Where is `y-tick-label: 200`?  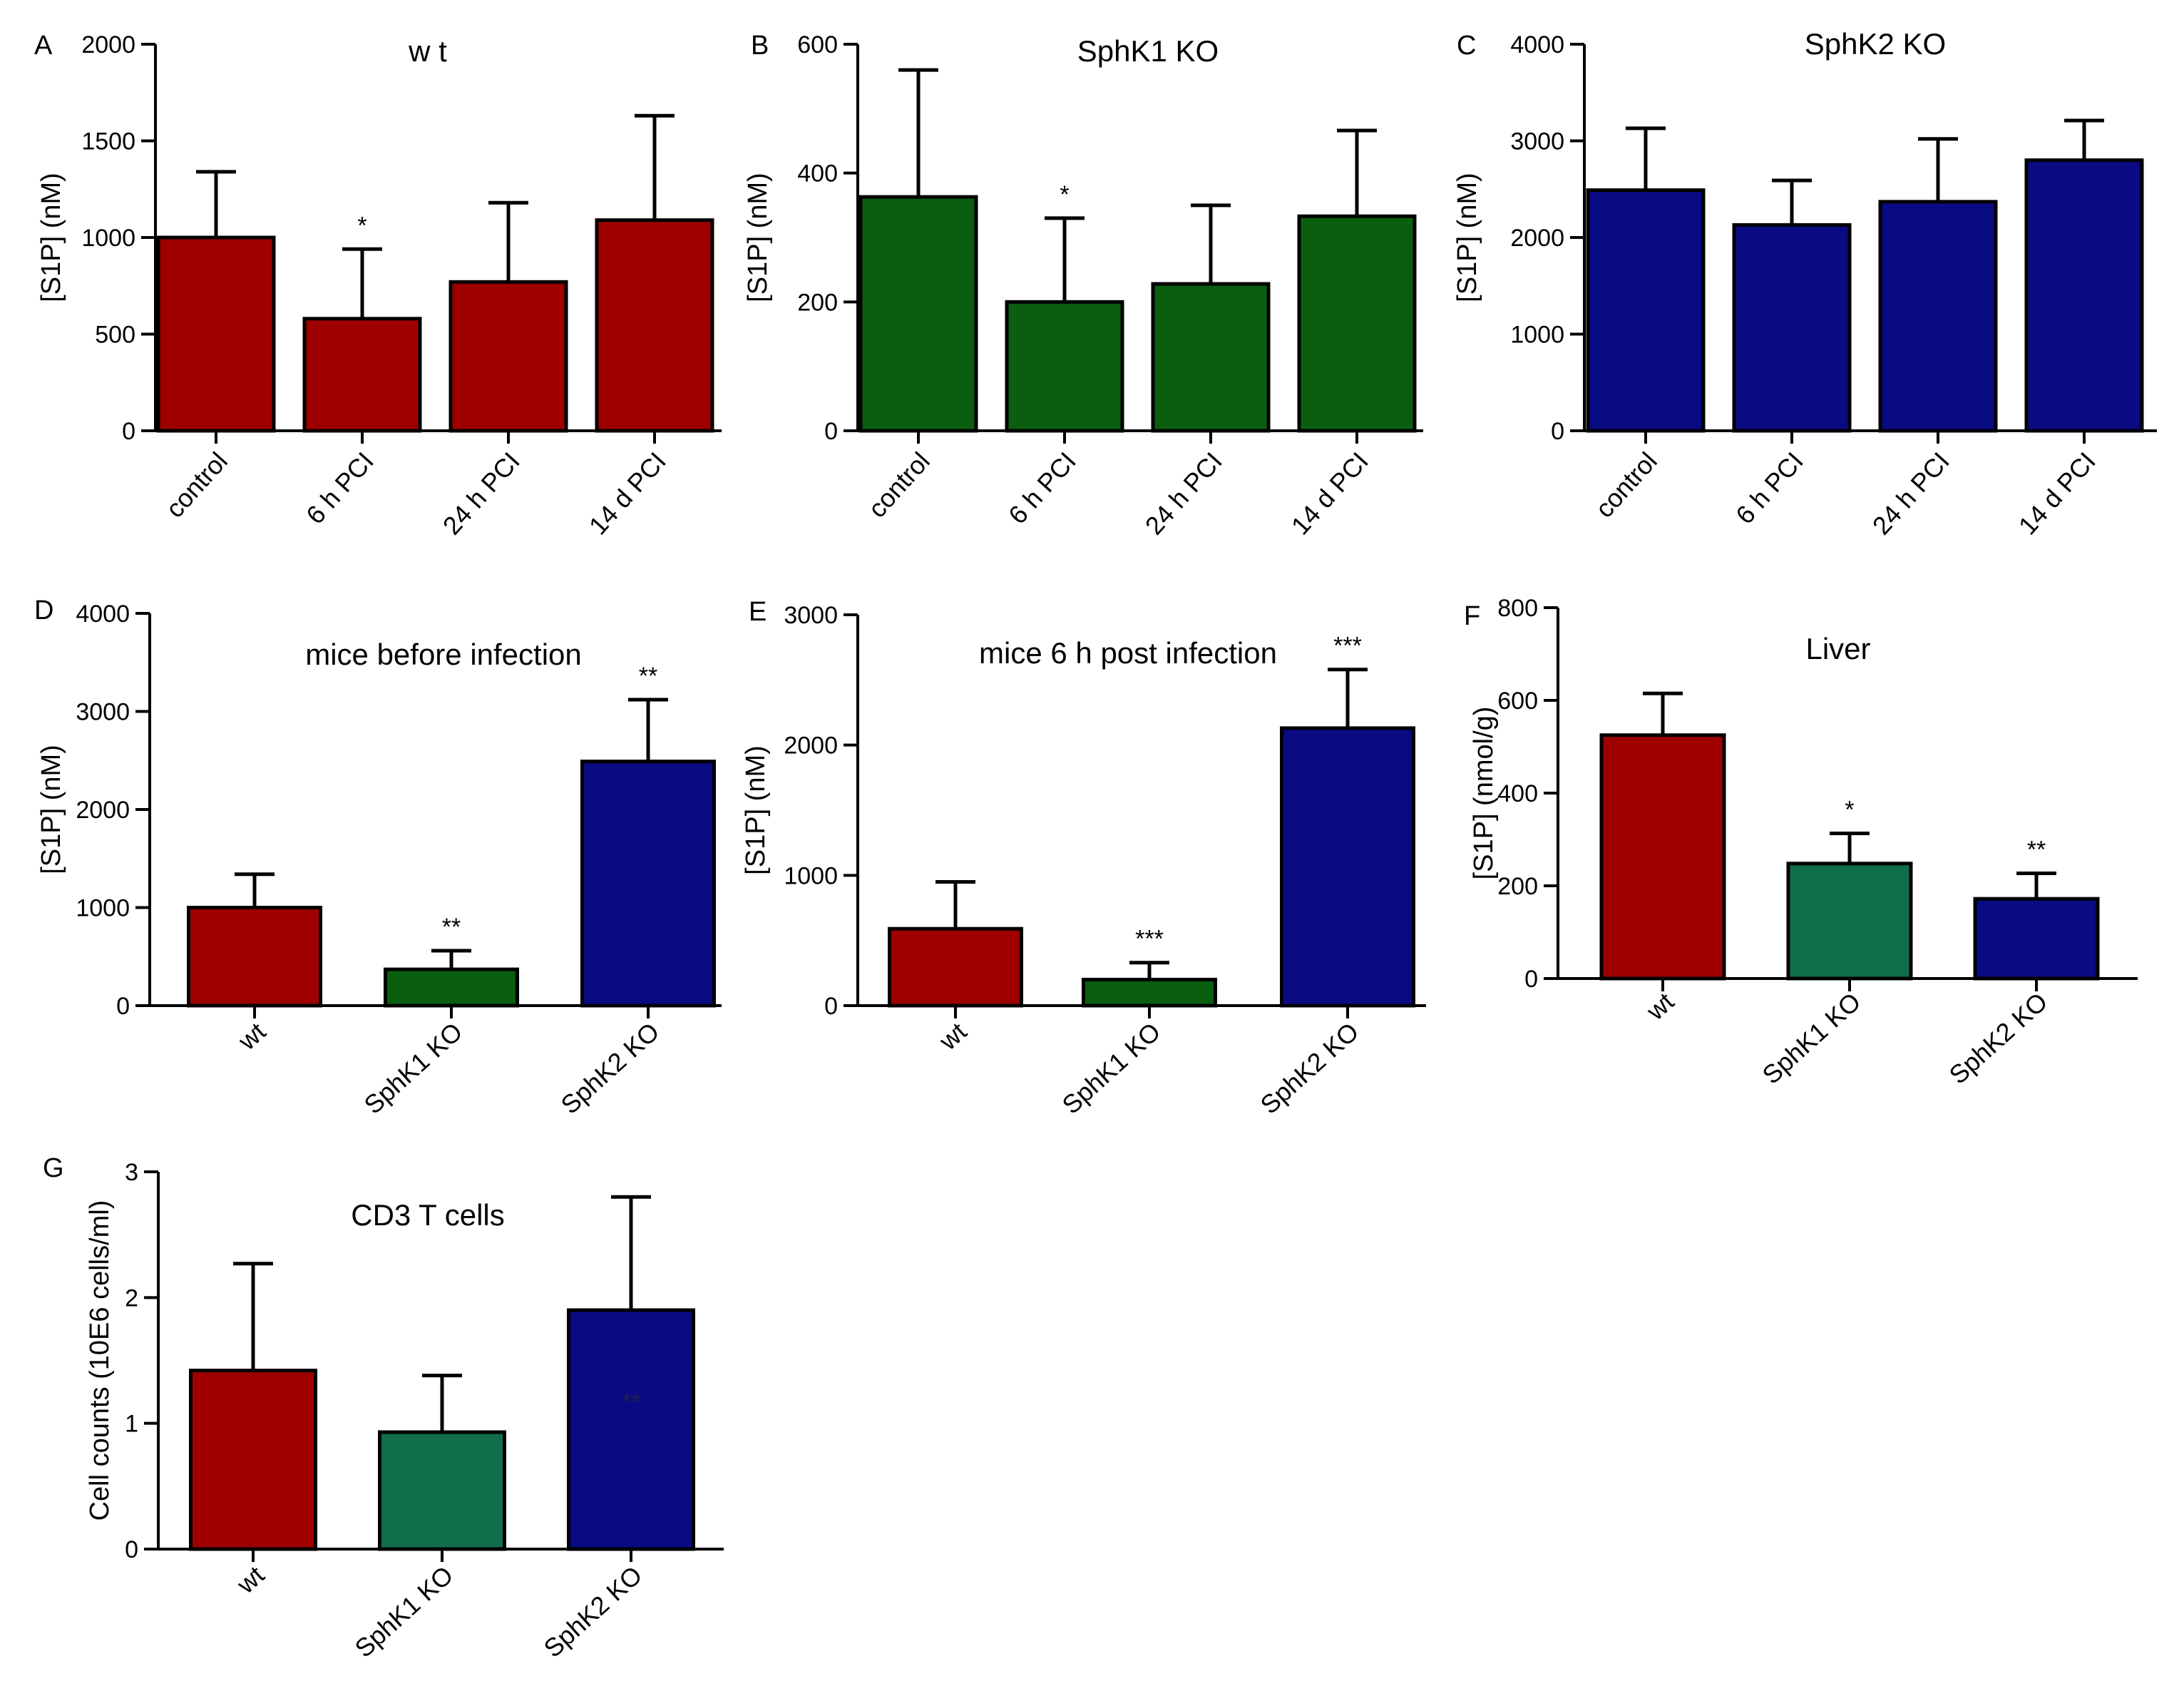 y-tick-label: 200 is located at coordinates (1517, 887).